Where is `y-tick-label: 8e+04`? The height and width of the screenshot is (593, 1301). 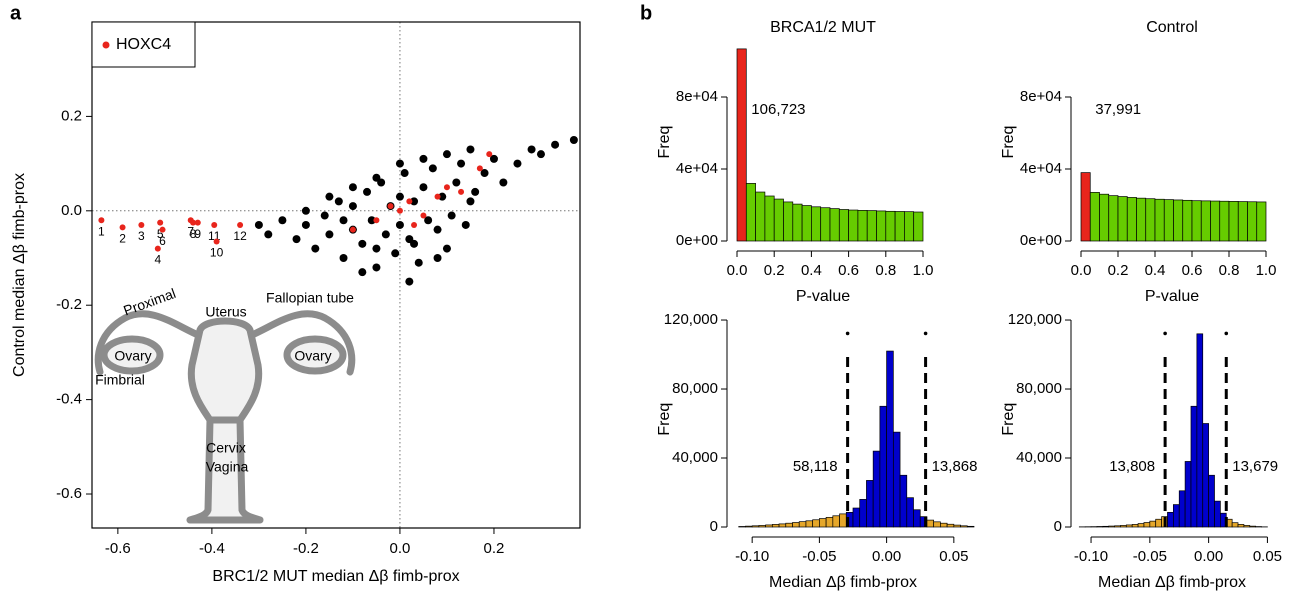 y-tick-label: 8e+04 is located at coordinates (1041, 96).